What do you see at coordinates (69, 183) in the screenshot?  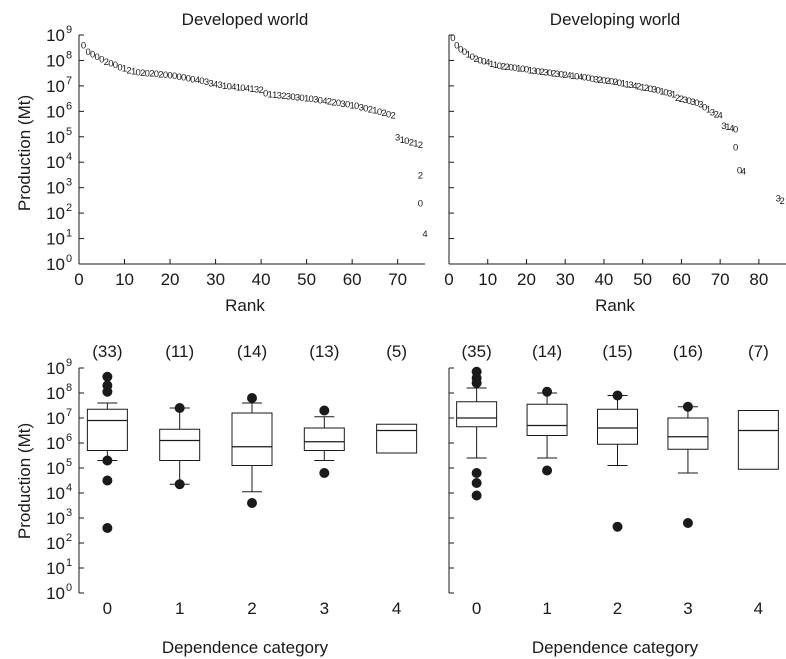 I see `y-tick-exponent: 3` at bounding box center [69, 183].